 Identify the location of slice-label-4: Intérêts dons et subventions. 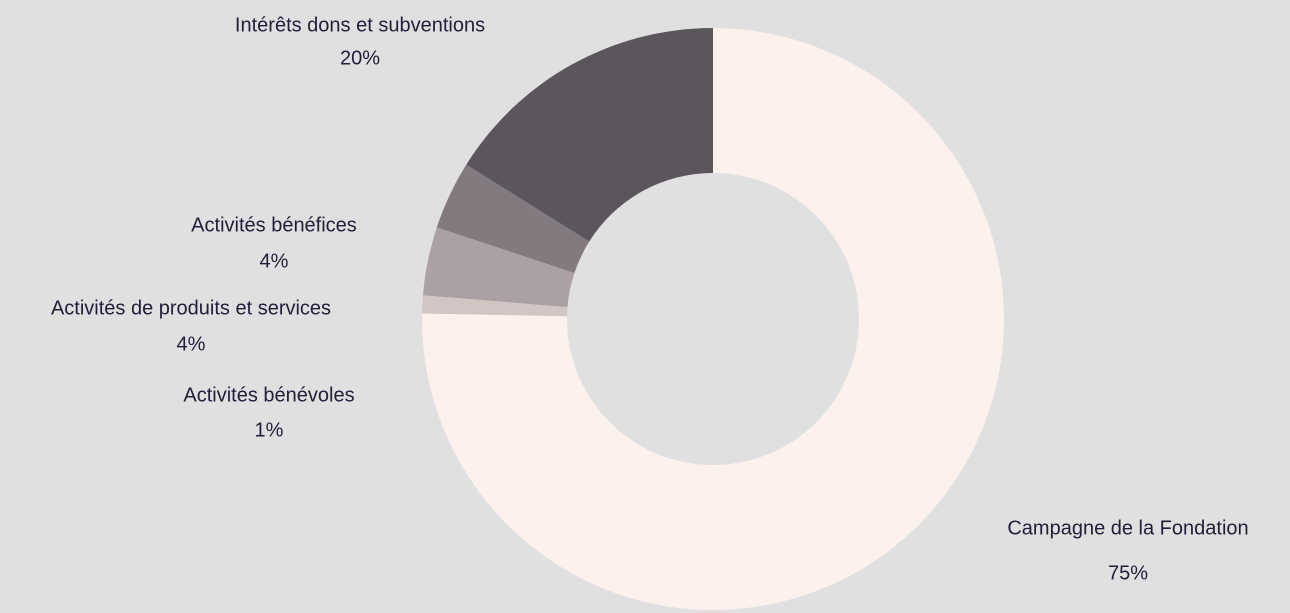
(360, 25).